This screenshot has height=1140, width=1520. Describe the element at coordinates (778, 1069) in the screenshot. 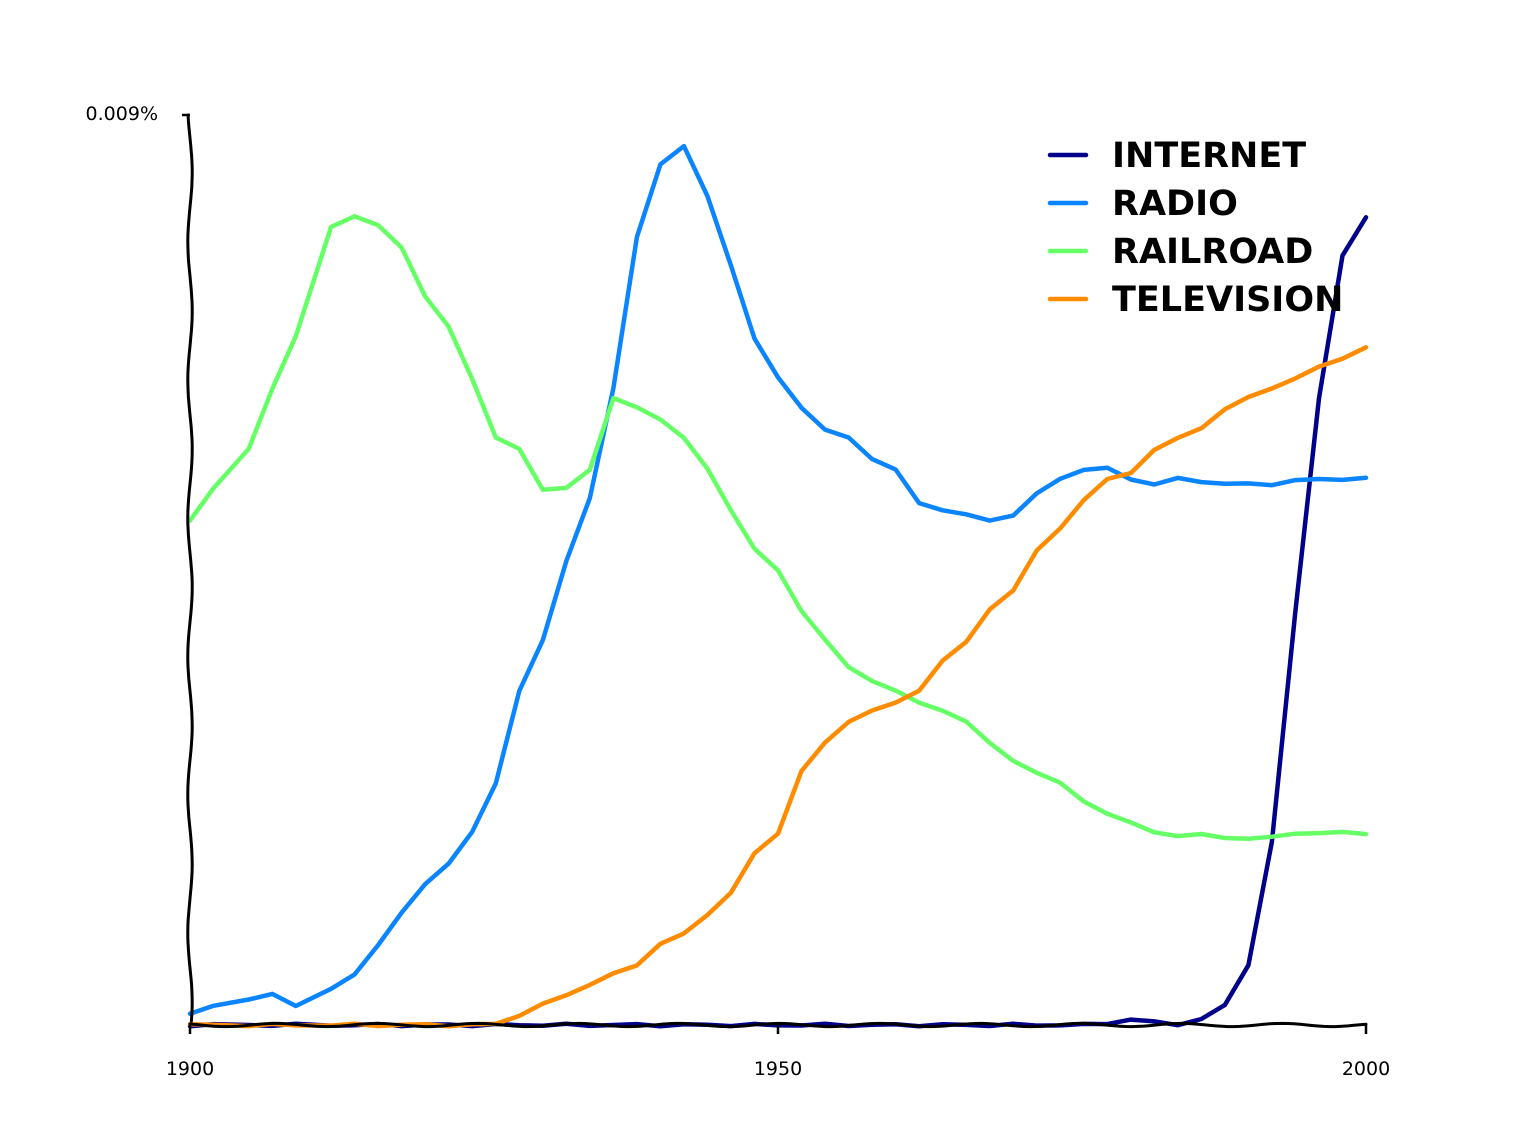

I see `x-tick-label-1950: 1950` at that location.